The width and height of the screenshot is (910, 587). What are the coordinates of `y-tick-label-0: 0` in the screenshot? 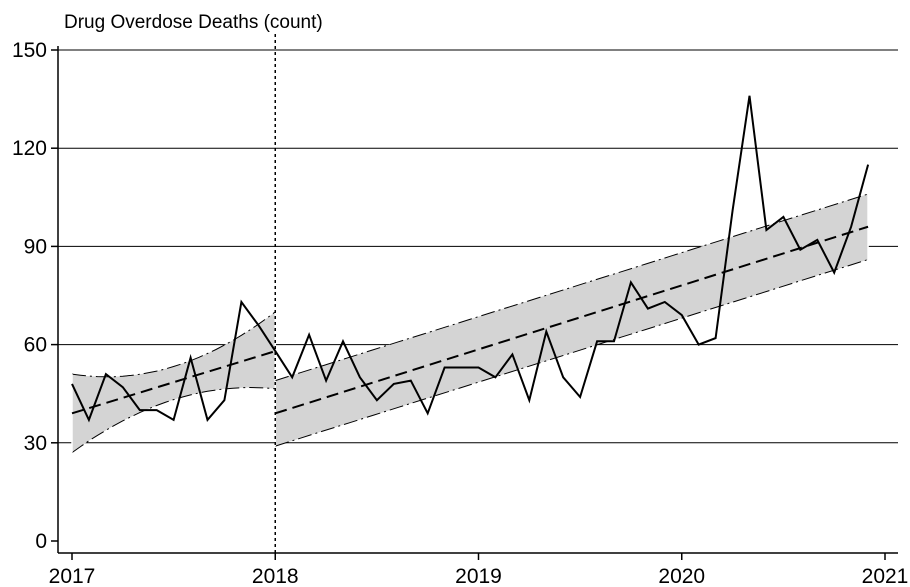 It's located at (41, 541).